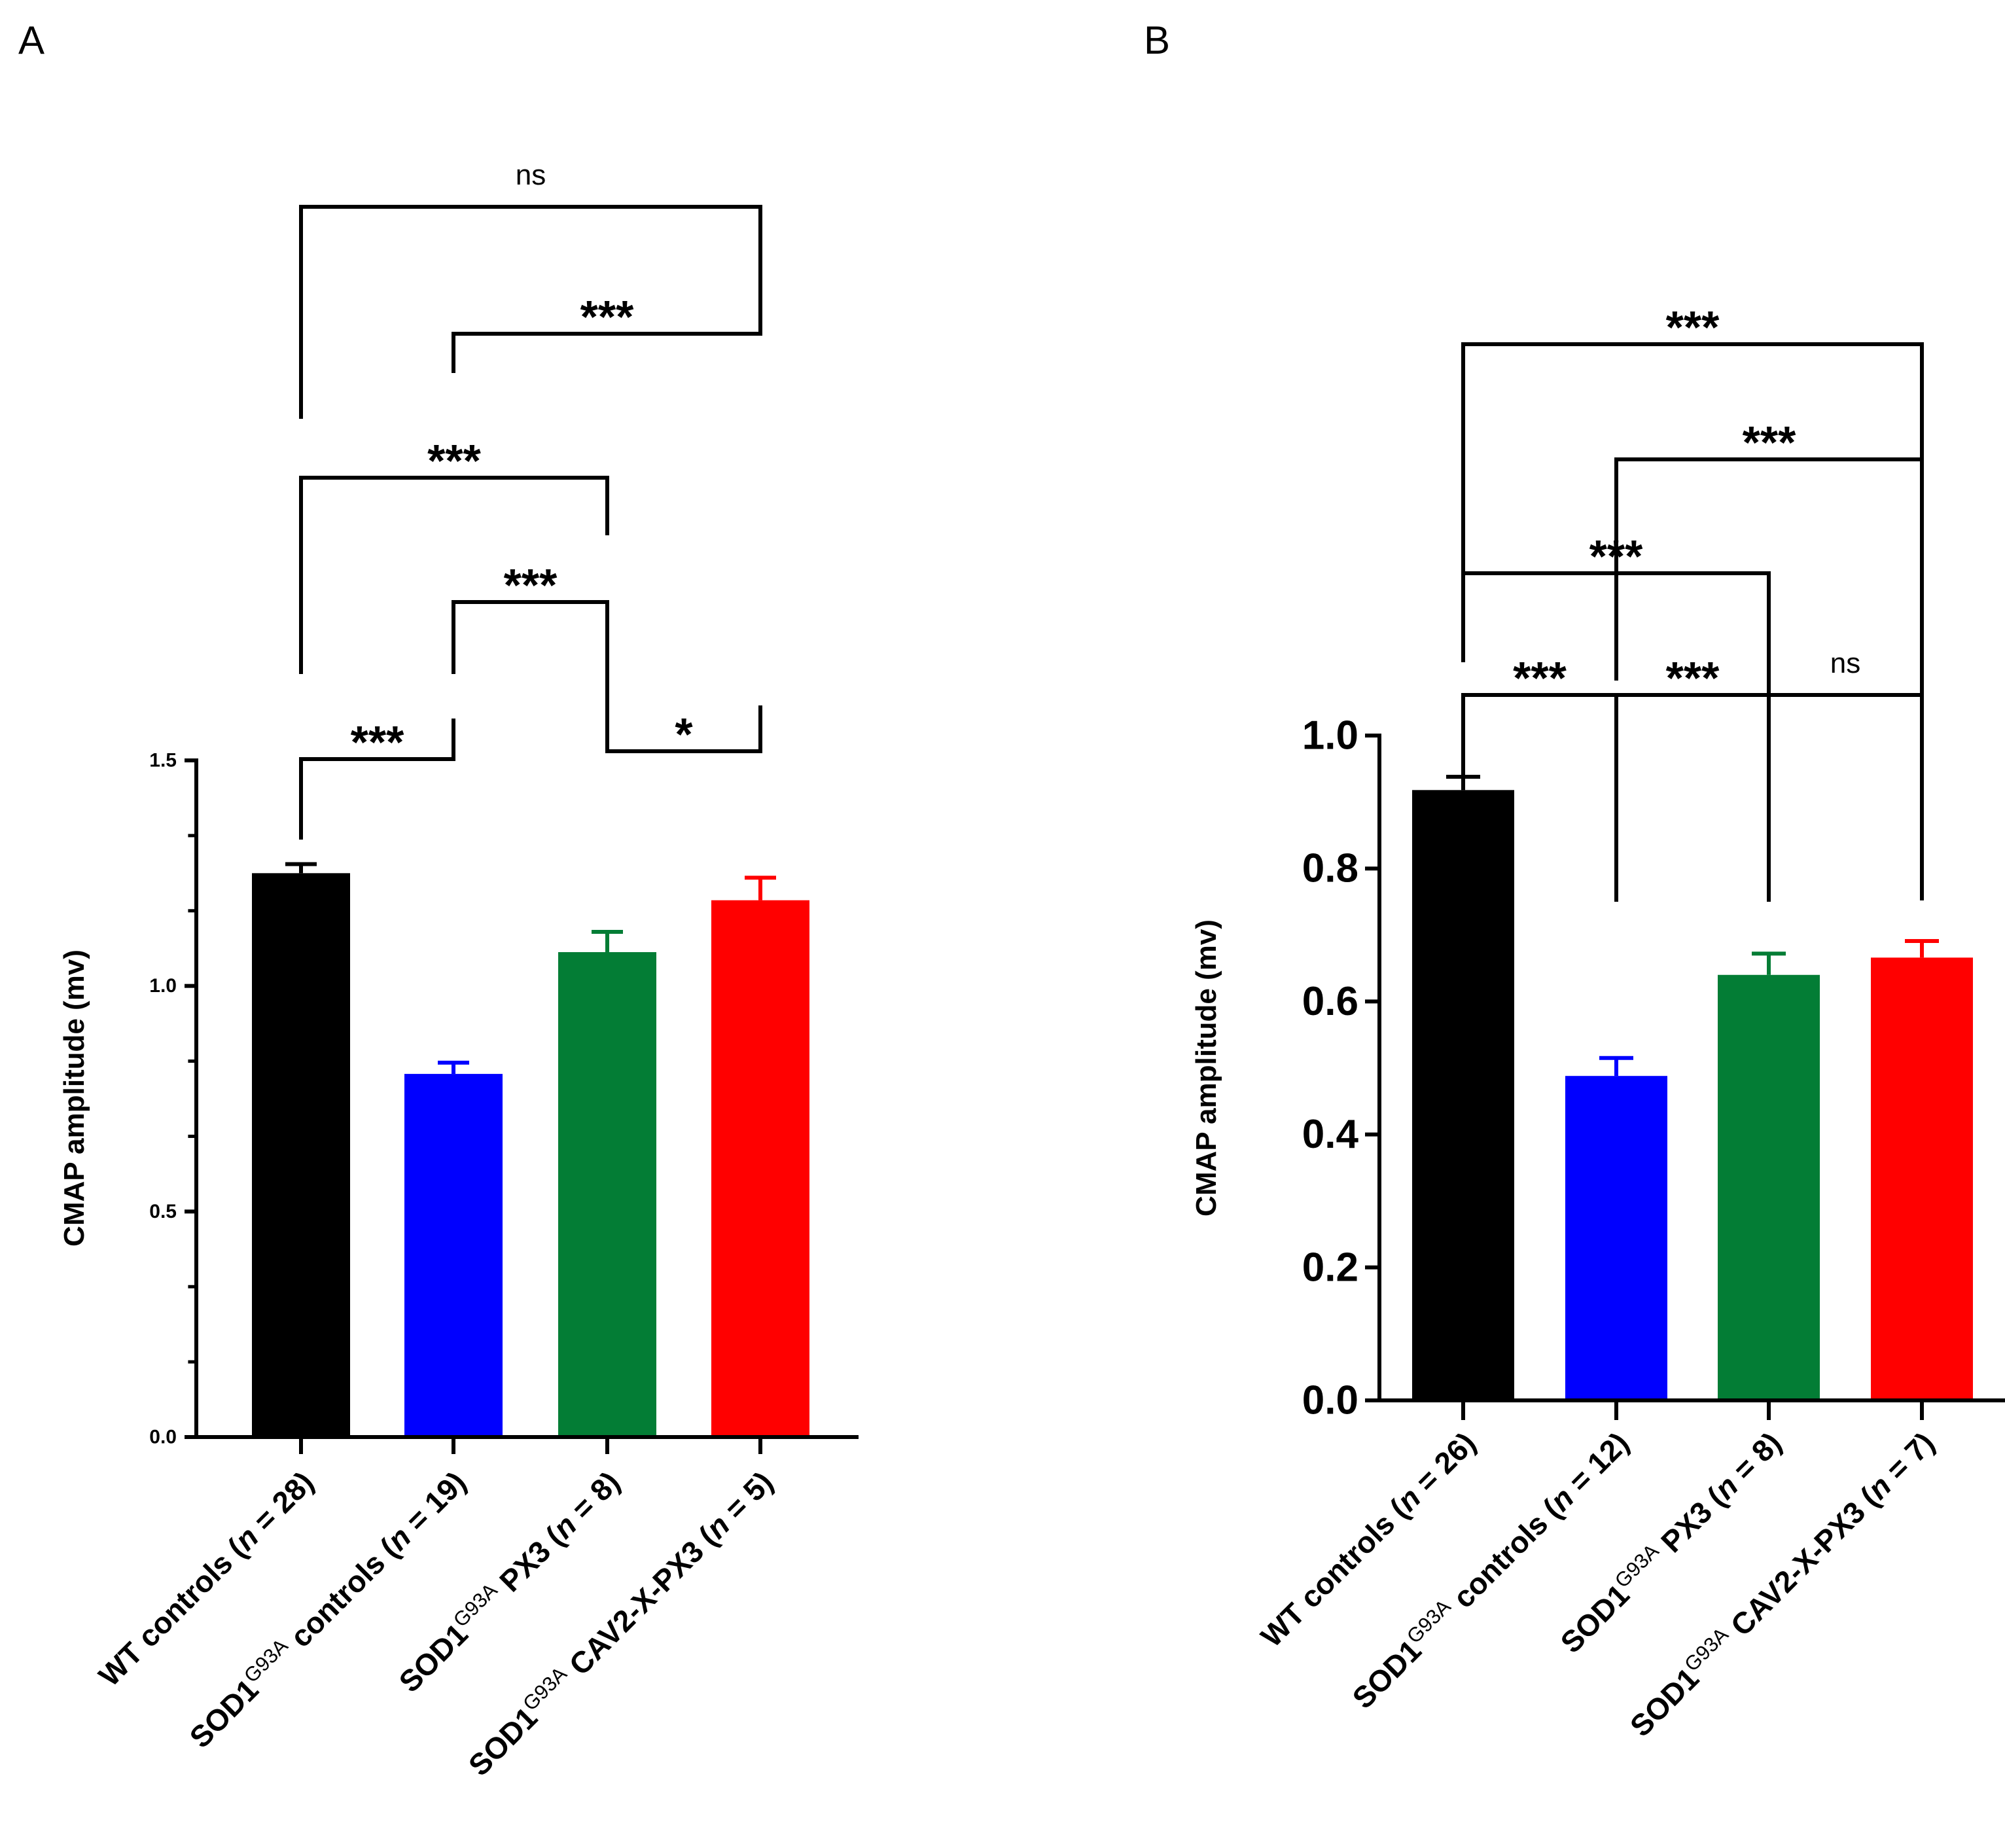 This screenshot has width=2005, height=1848. Describe the element at coordinates (1781, 1584) in the screenshot. I see `category-label-b-4: SOD1G93A CAV2-X-PX3 (n = 7)` at that location.